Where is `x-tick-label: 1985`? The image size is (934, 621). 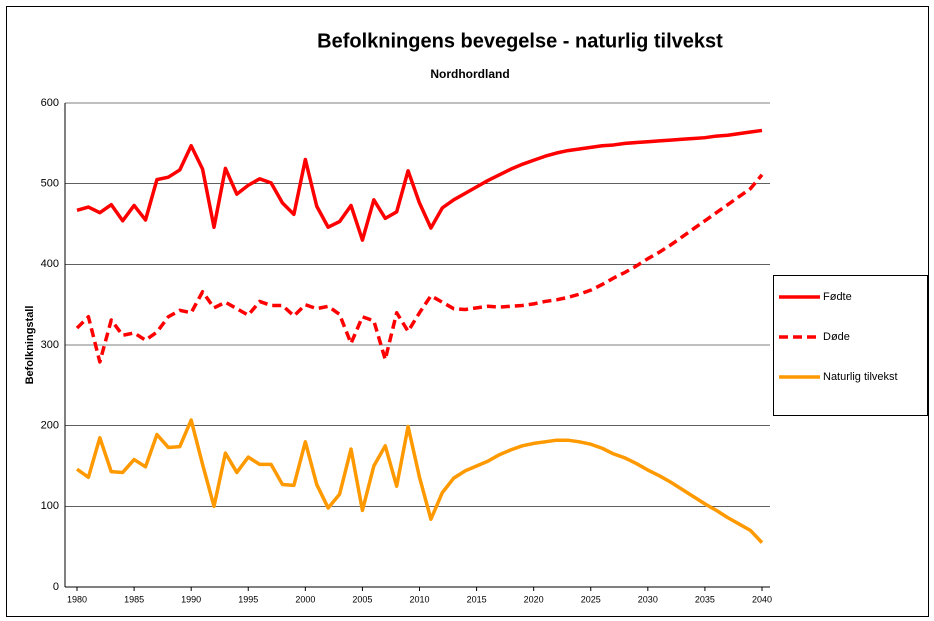 x-tick-label: 1985 is located at coordinates (134, 599).